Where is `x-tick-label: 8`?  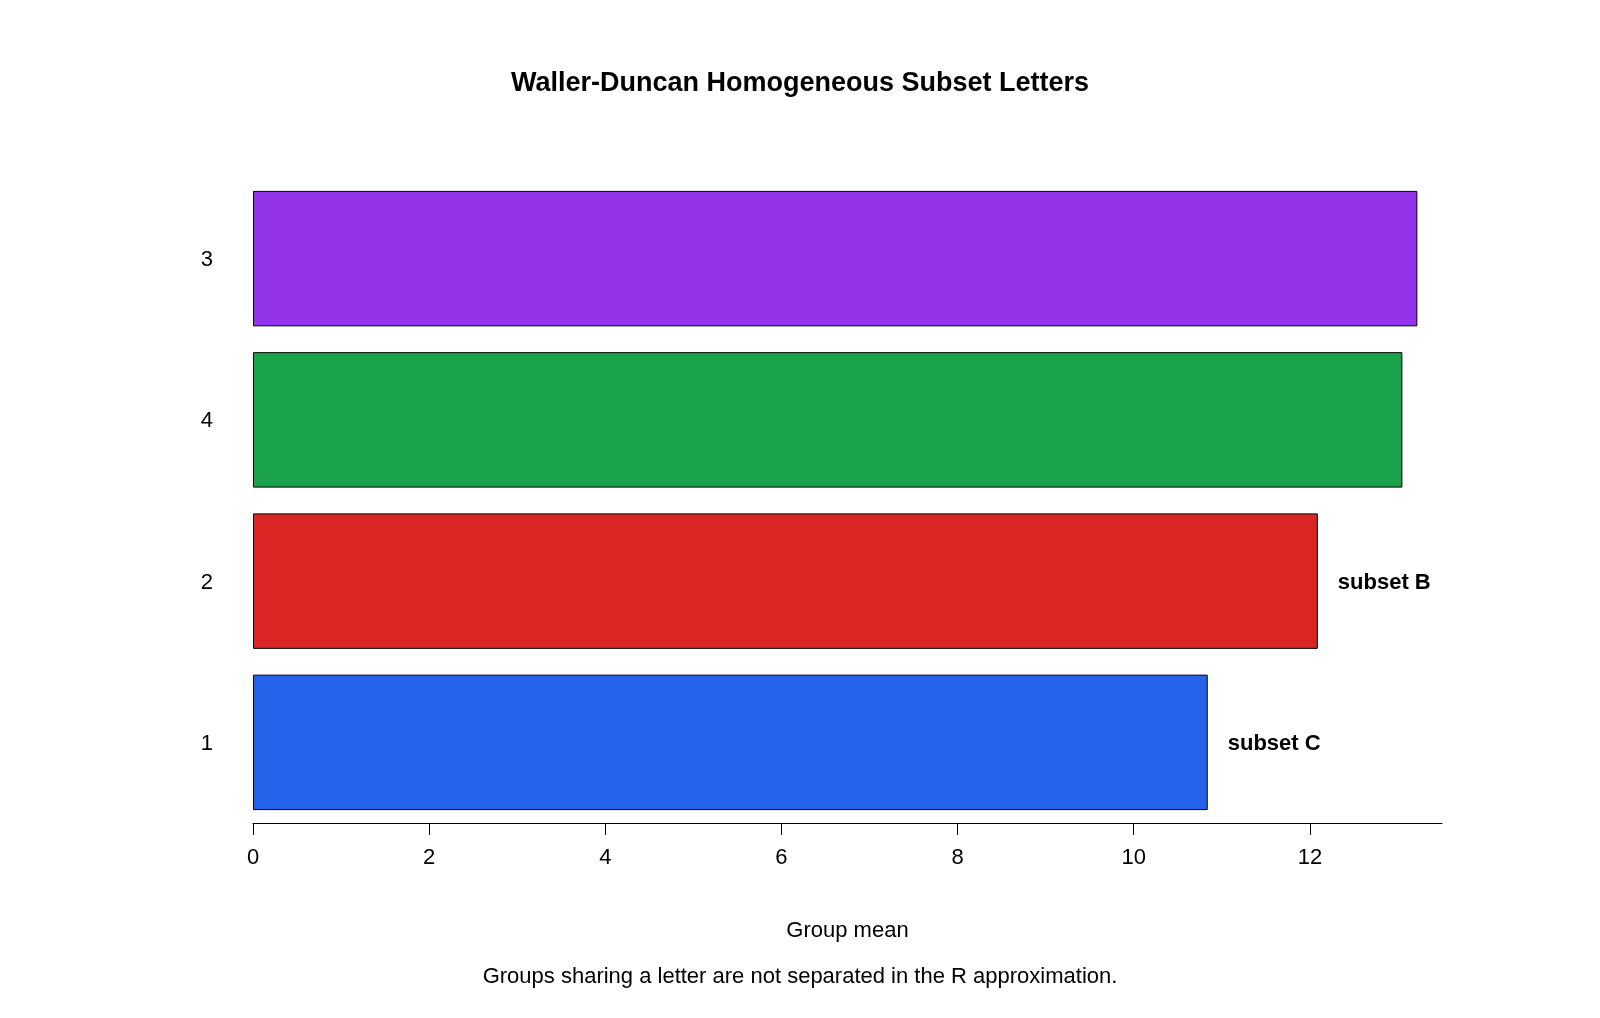 x-tick-label: 8 is located at coordinates (957, 856).